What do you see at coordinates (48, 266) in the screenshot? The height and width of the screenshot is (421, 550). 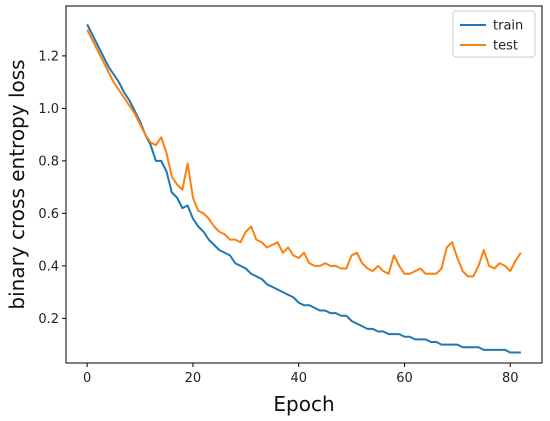 I see `y-tick-label: 0.4` at bounding box center [48, 266].